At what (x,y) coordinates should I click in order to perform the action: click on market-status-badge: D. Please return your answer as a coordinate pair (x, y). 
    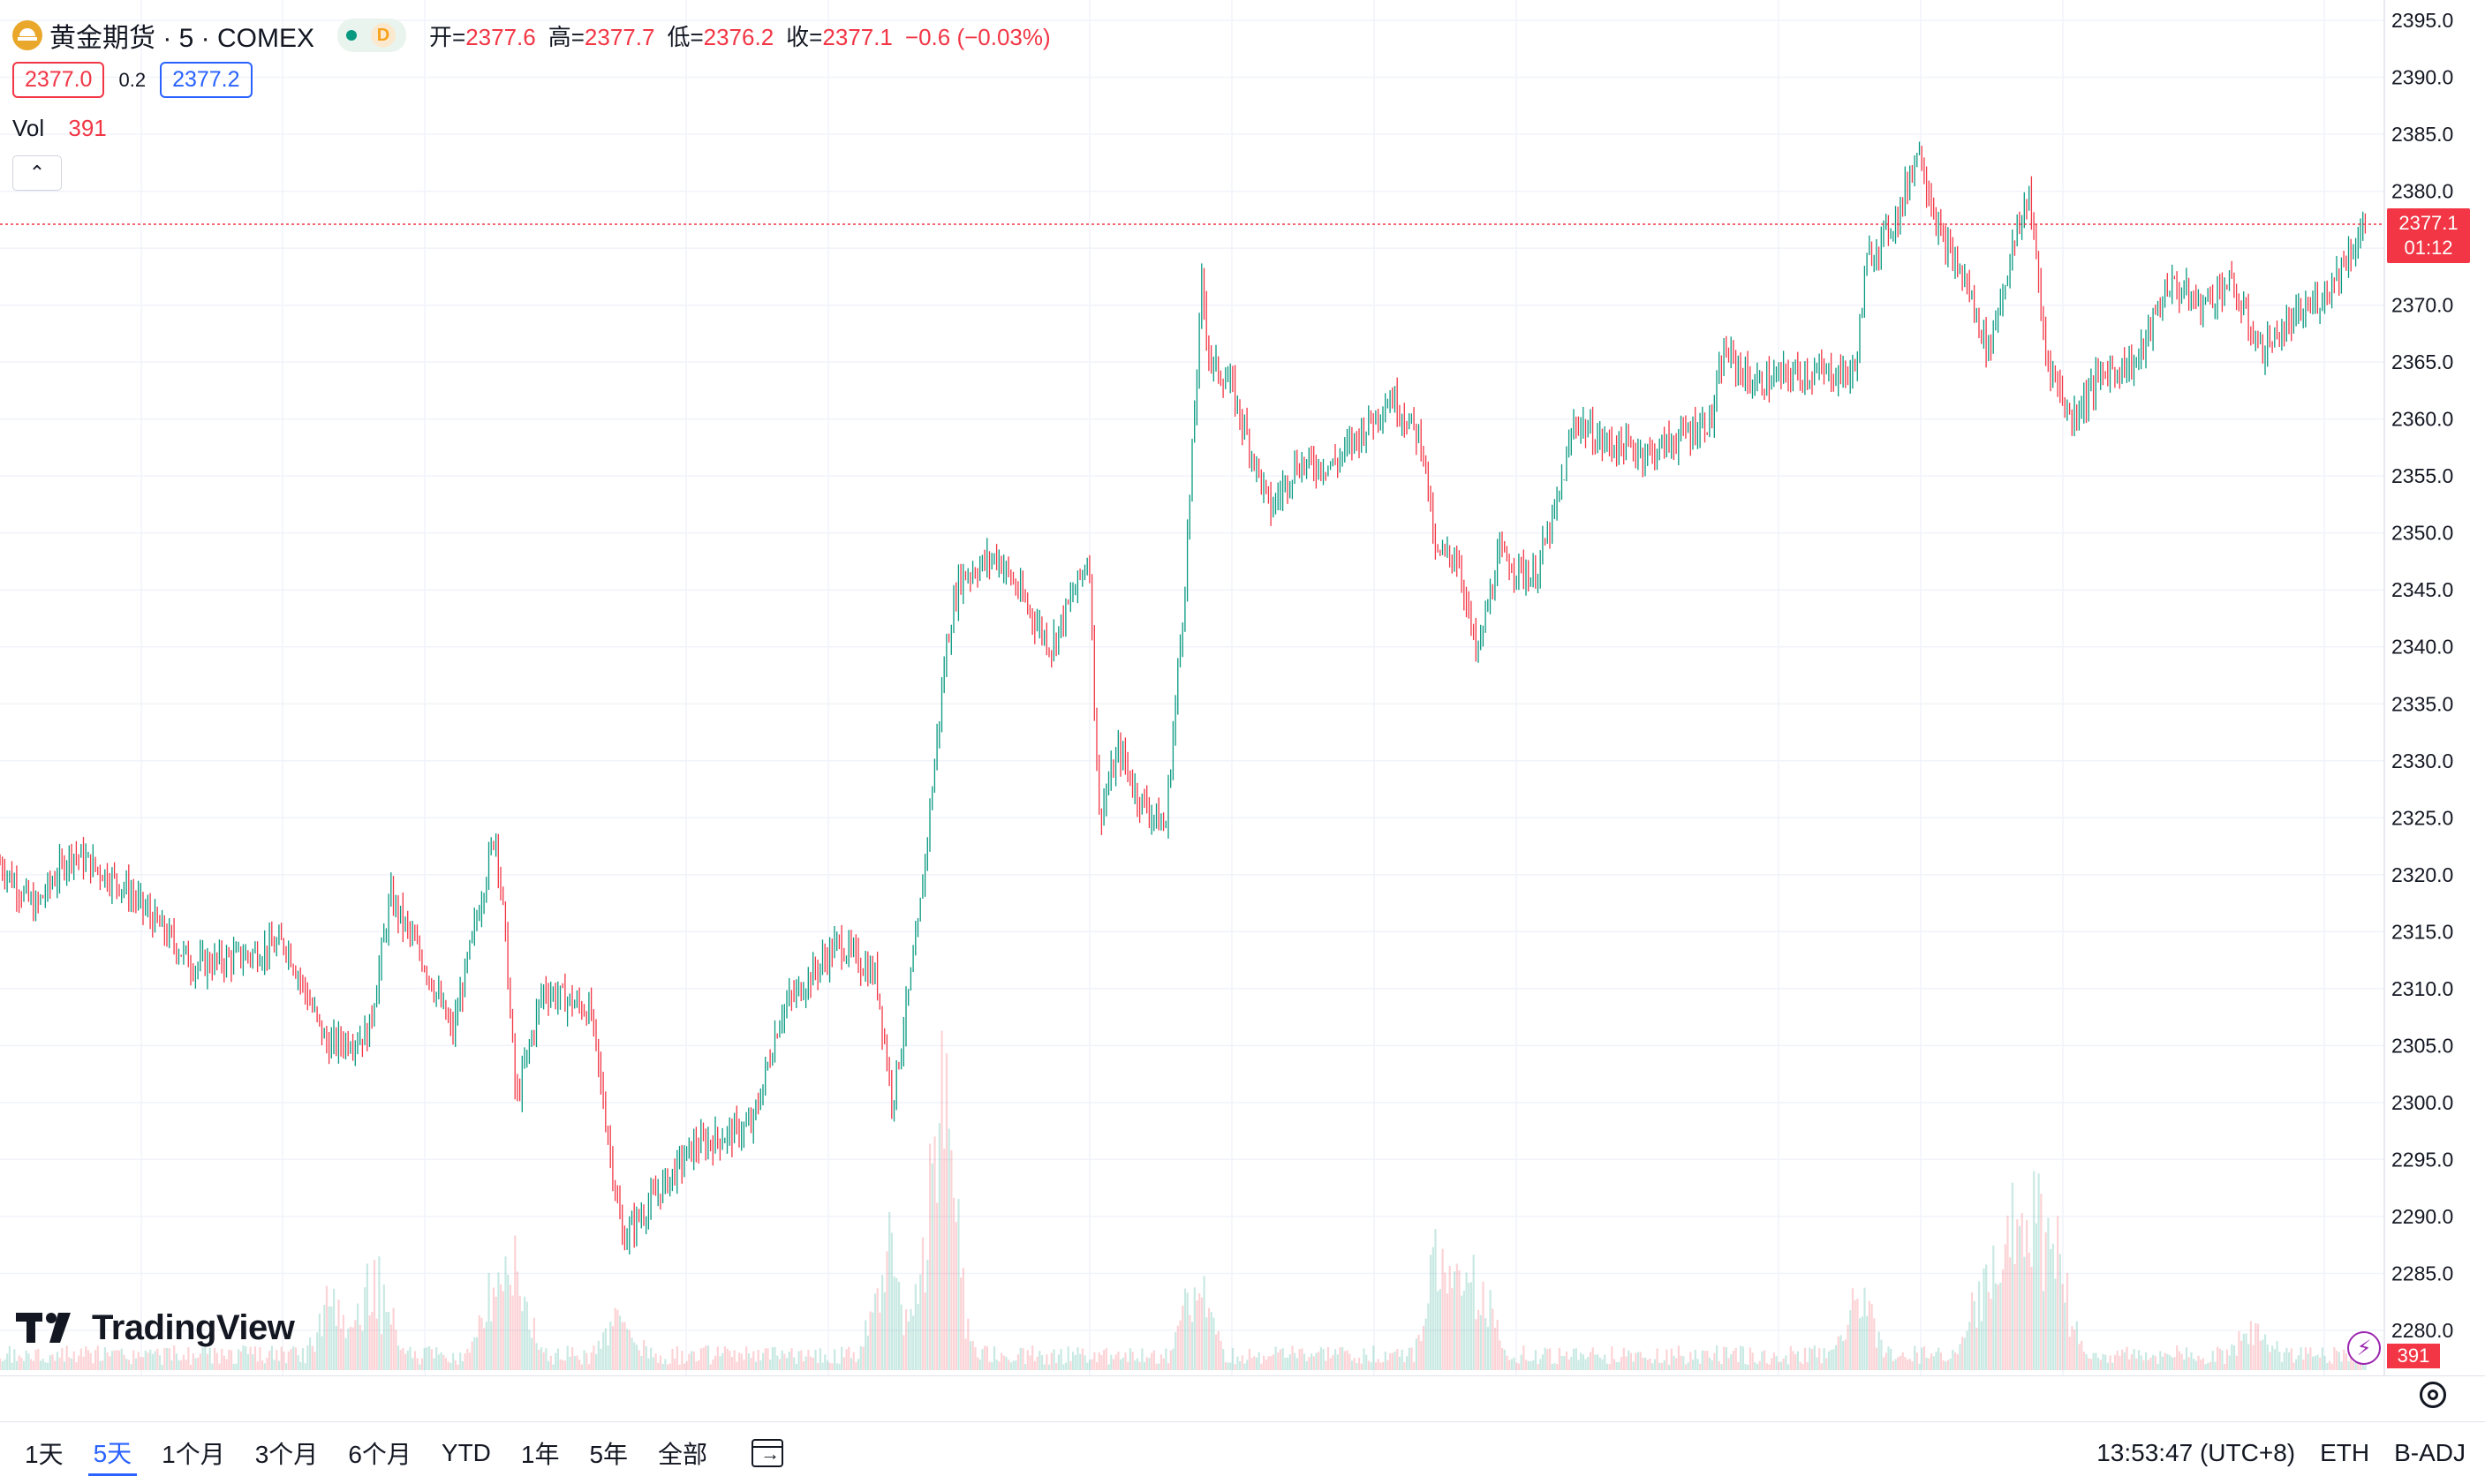
    Looking at the image, I should click on (372, 35).